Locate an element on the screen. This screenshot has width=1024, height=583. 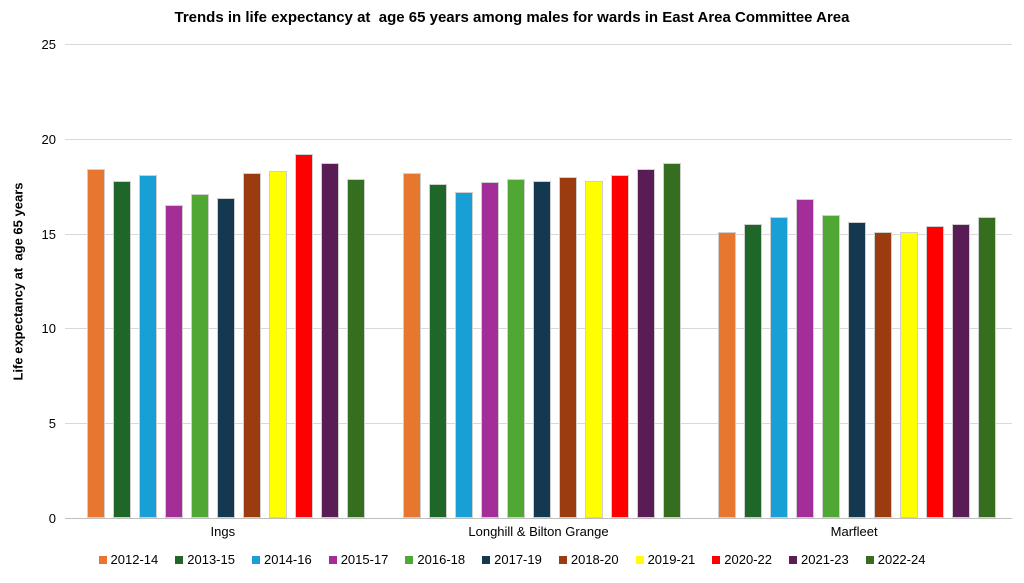
bar-2015-17-longhill-bilton-grange is located at coordinates (489, 350).